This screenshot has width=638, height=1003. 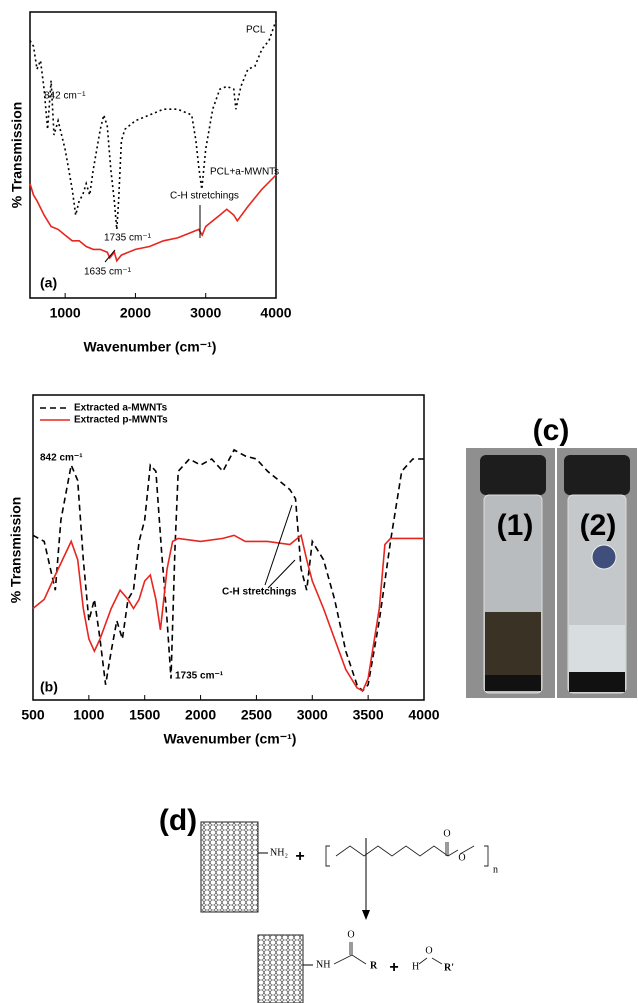 What do you see at coordinates (495, 869) in the screenshot?
I see `repeat: n` at bounding box center [495, 869].